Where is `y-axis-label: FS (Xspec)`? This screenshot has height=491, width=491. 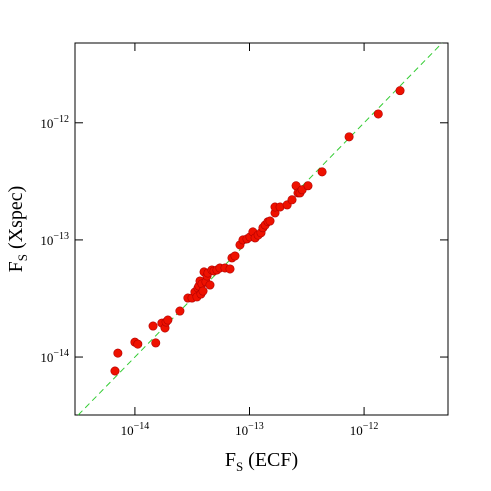
y-axis-label: FS (Xspec) is located at coordinates (17, 229).